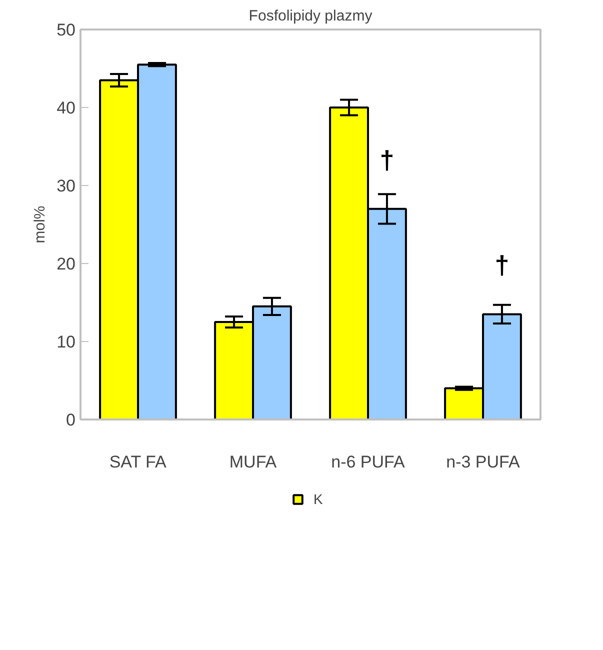 This screenshot has width=603, height=650. I want to click on x-tick-label: n-3 PUFA, so click(483, 462).